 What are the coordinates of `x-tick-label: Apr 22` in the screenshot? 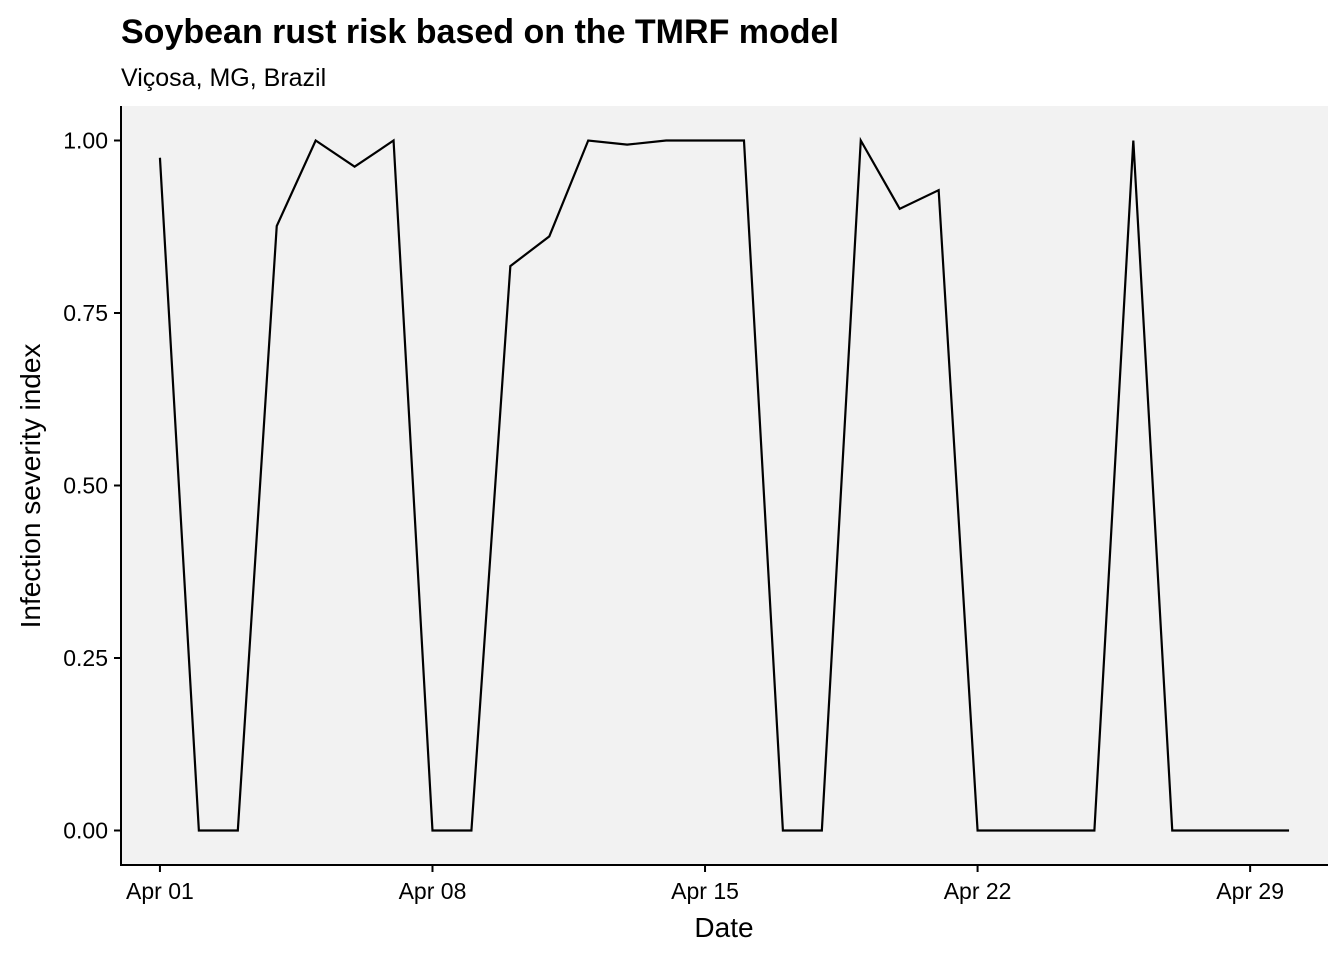 It's located at (978, 891).